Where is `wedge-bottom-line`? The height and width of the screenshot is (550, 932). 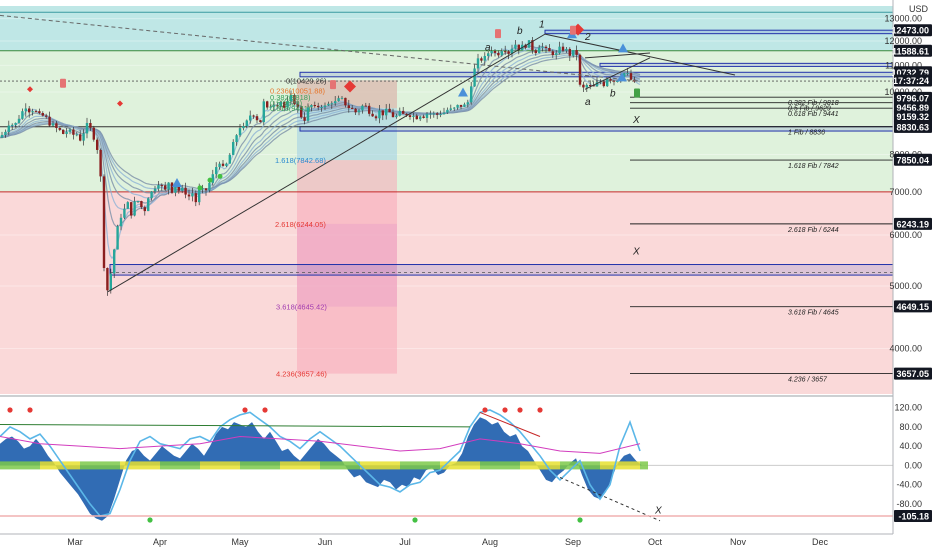
wedge-bottom-line is located at coordinates (617, 73).